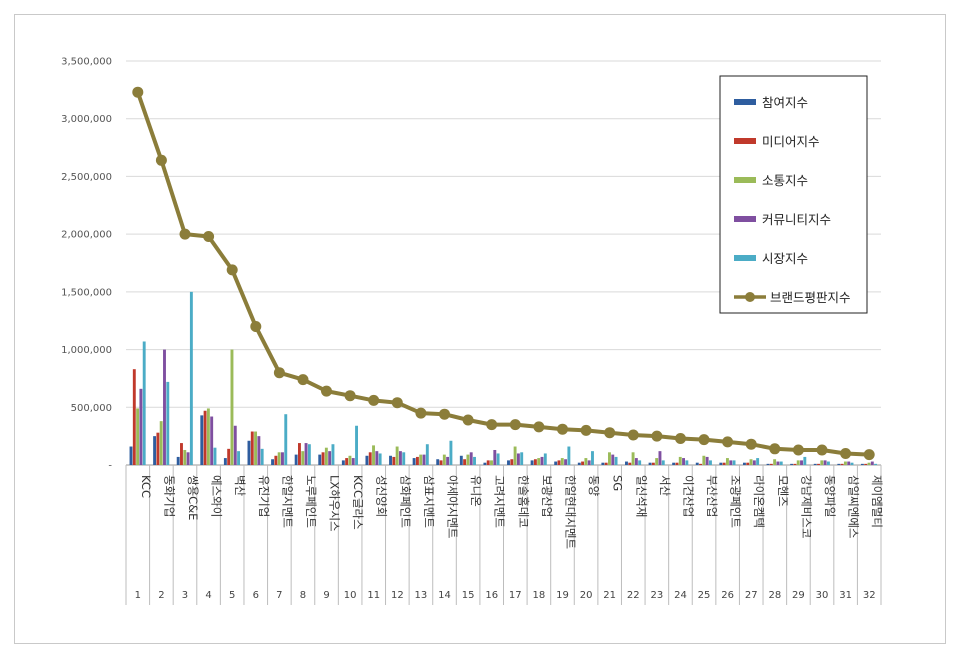 The image size is (960, 660). What do you see at coordinates (793, 194) in the screenshot?
I see `legend-box` at bounding box center [793, 194].